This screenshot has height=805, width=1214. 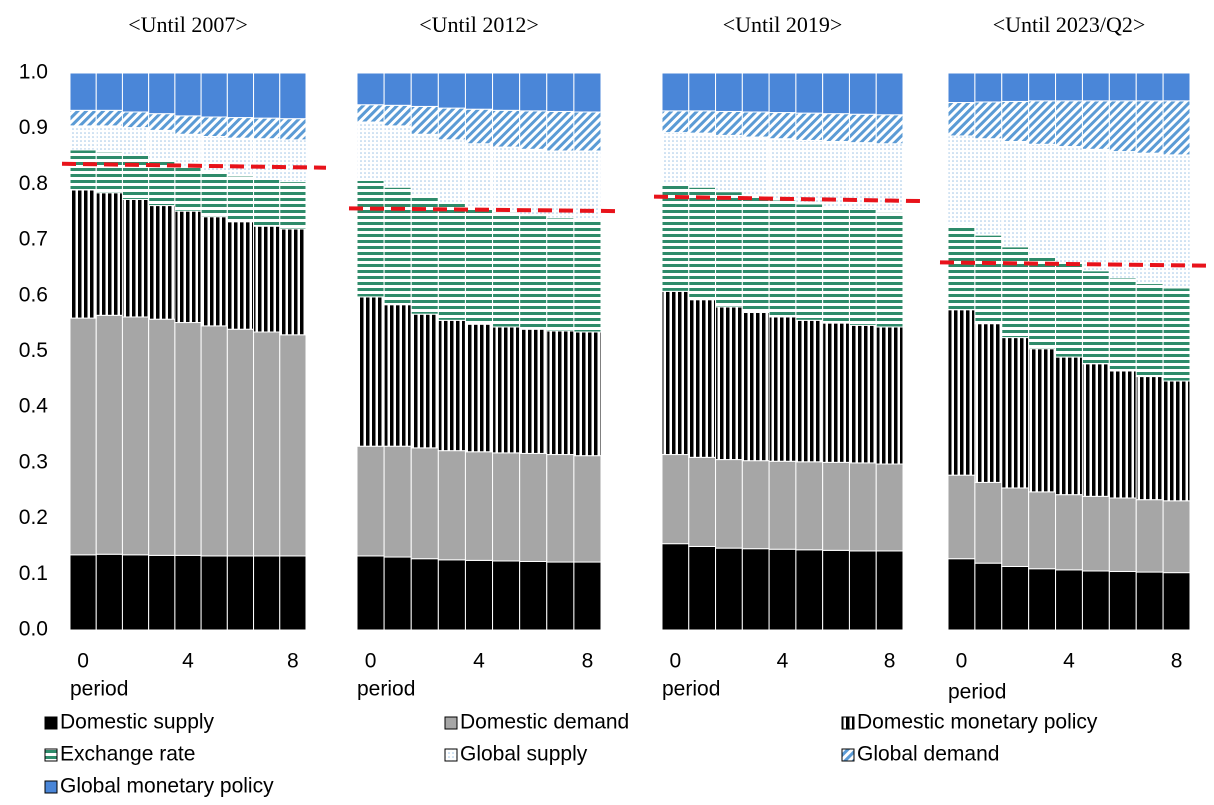 What do you see at coordinates (34, 406) in the screenshot?
I see `y-tick-label: 0.4` at bounding box center [34, 406].